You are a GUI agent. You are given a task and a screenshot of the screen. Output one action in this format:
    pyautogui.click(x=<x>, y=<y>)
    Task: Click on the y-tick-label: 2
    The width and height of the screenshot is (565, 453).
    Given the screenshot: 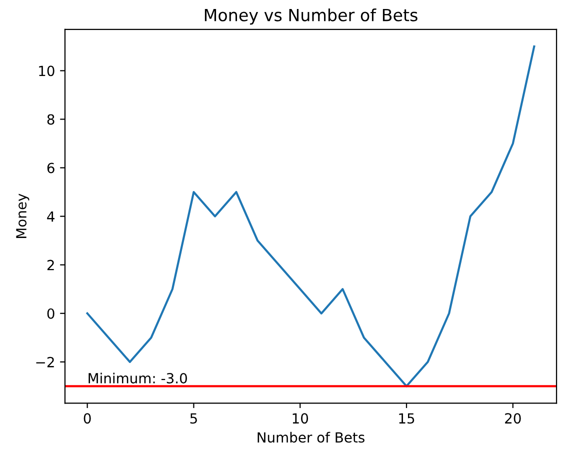 What is the action you would take?
    pyautogui.click(x=50, y=265)
    